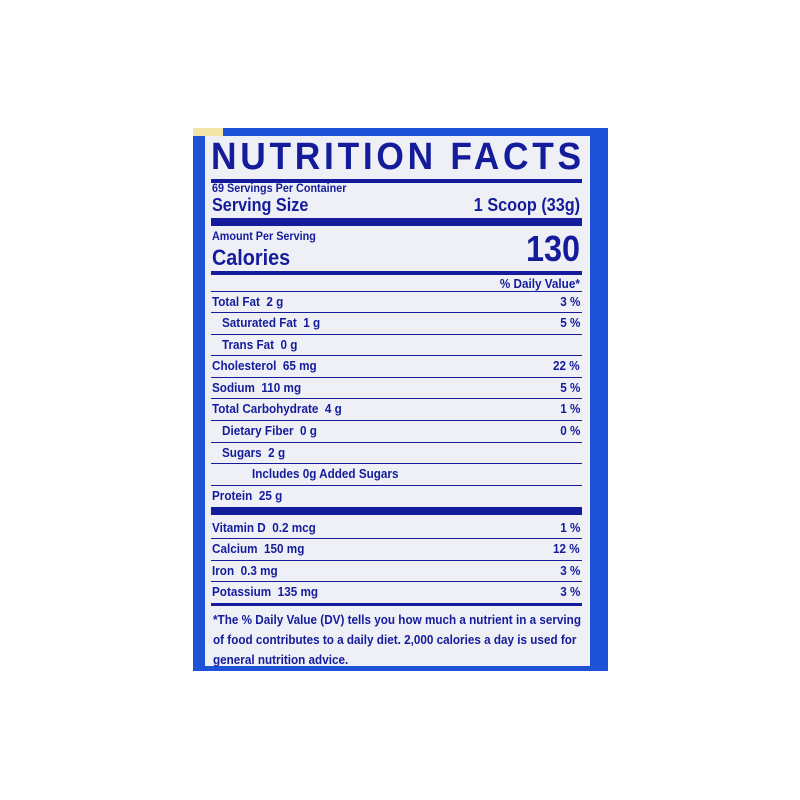 Image resolution: width=800 pixels, height=800 pixels. I want to click on daily-value-header: % Daily Value*, so click(539, 283).